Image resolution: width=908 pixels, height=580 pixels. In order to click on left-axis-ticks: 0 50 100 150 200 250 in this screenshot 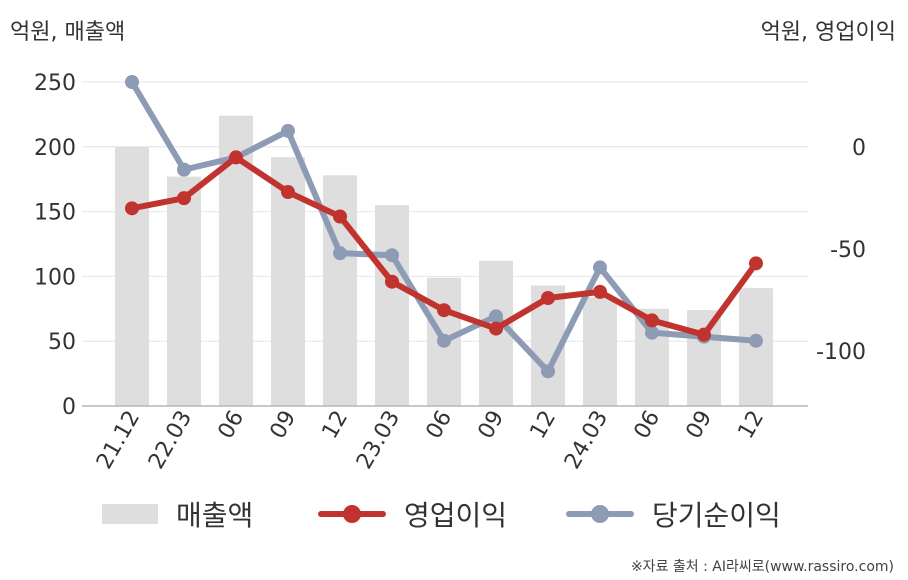, I will do `click(55, 245)`.